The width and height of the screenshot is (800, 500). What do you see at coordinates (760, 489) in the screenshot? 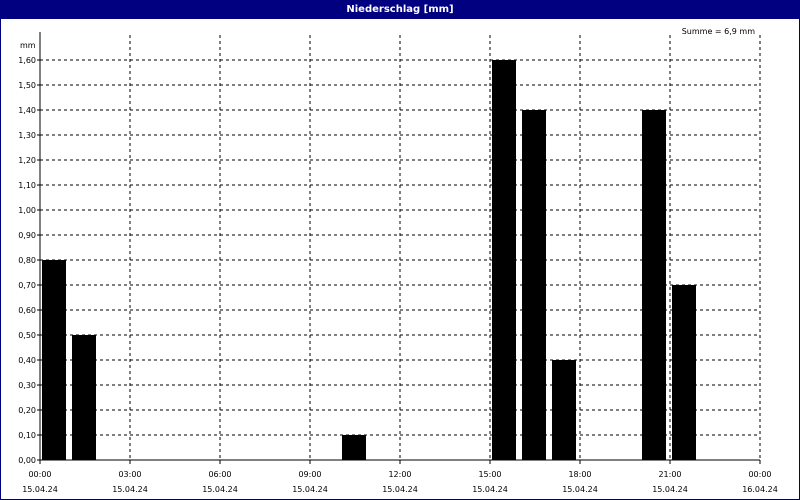
I see `x-tick-date-label: 16.04.24` at bounding box center [760, 489].